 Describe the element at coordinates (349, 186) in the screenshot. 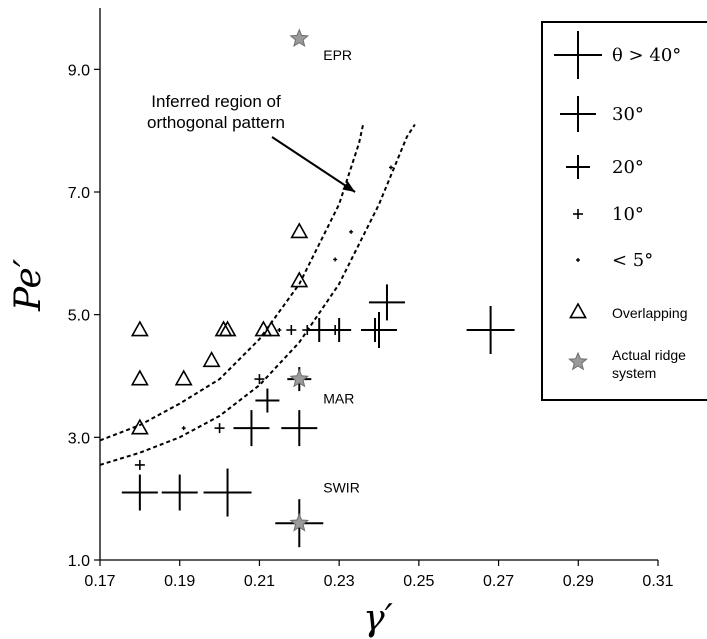

I see `arrow-head` at that location.